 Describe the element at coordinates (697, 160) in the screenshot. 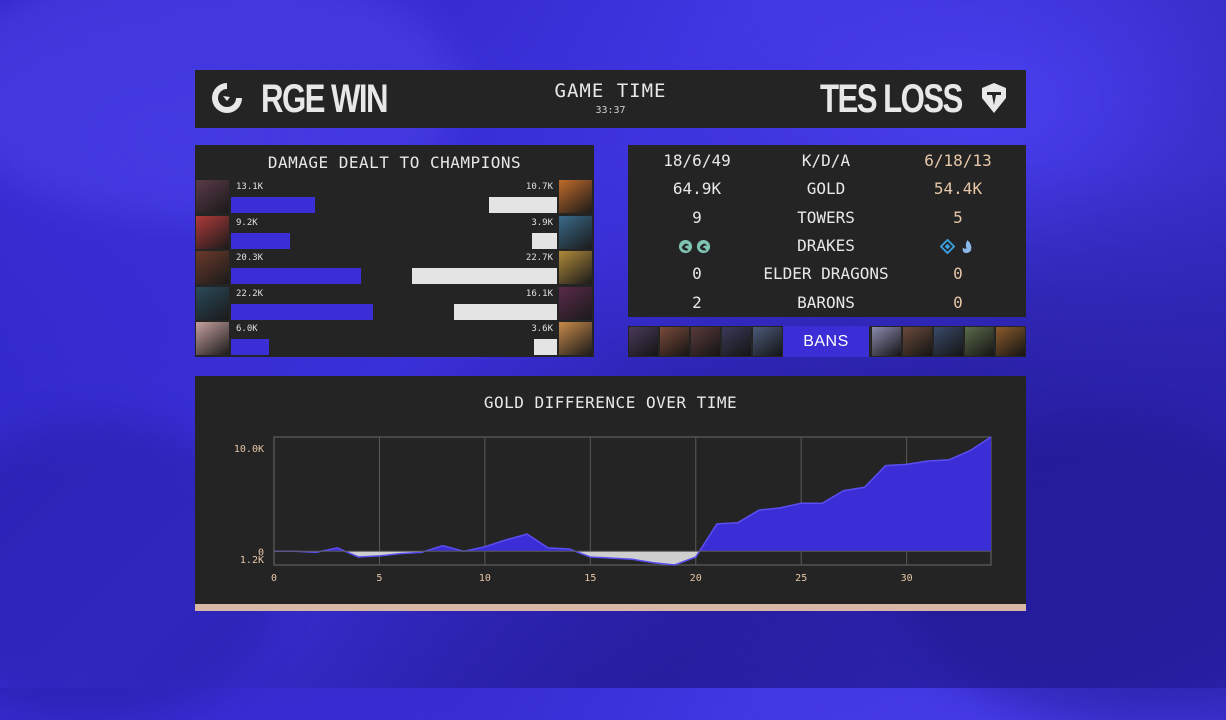

I see `stat-left-value: 18/6/49` at that location.